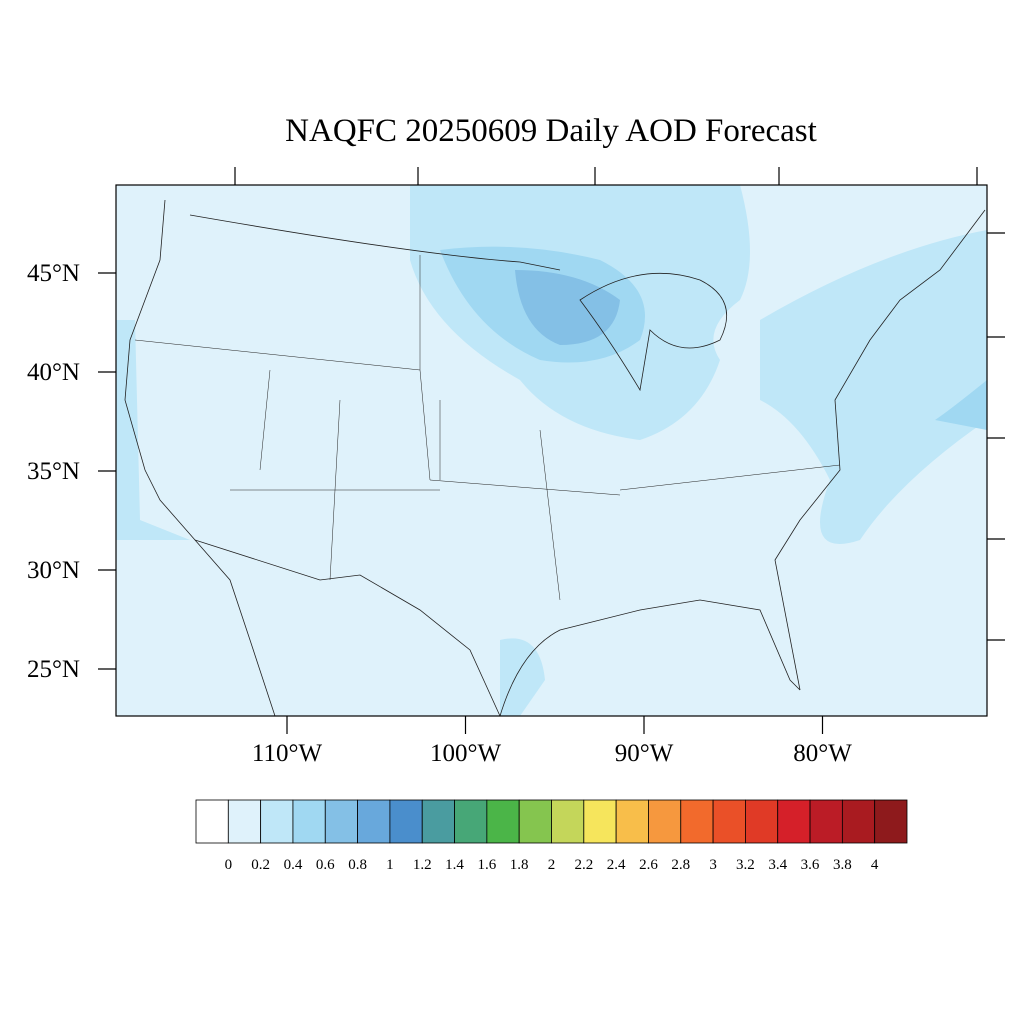 The height and width of the screenshot is (1024, 1024). What do you see at coordinates (53, 669) in the screenshot?
I see `lat-label: 25°N` at bounding box center [53, 669].